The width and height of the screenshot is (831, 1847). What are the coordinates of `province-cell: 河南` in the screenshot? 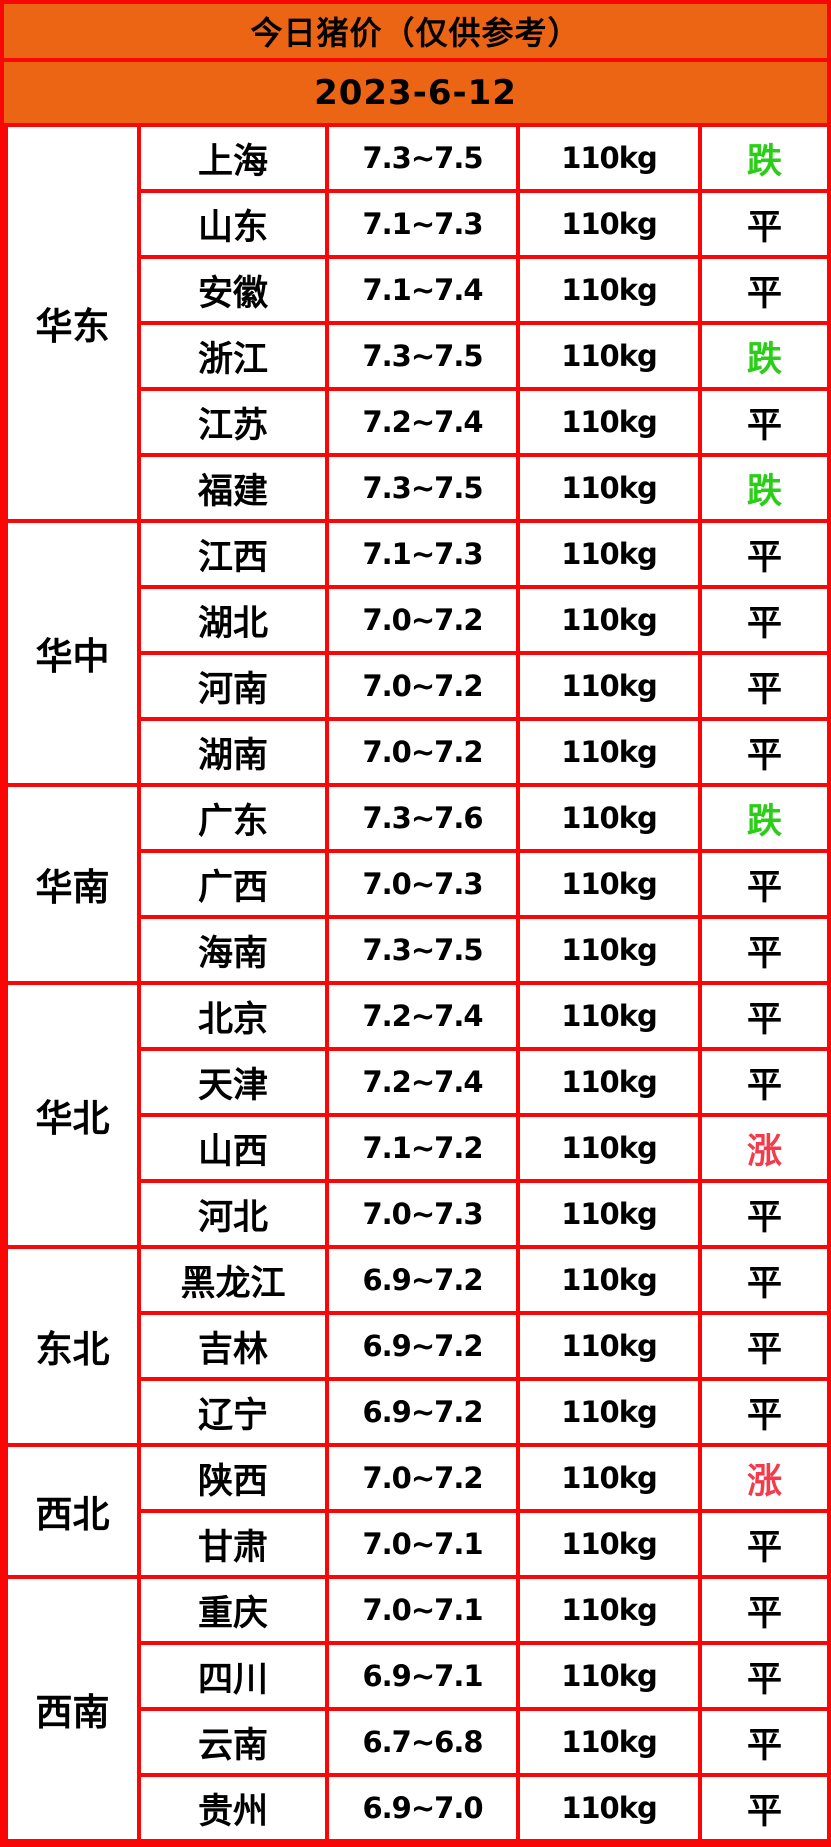 It's located at (233, 686).